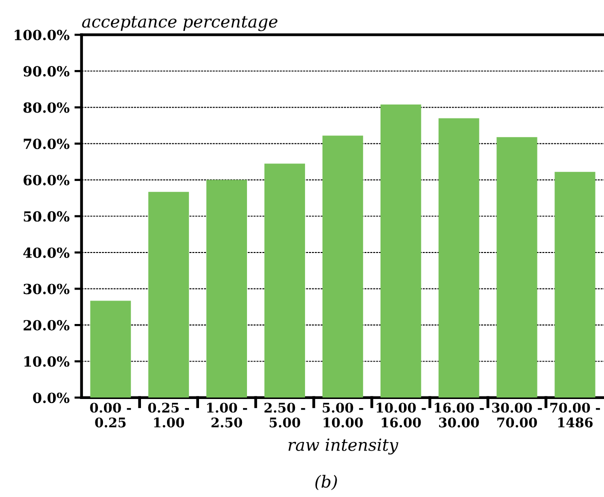 This screenshot has width=604, height=497. Describe the element at coordinates (47, 289) in the screenshot. I see `y-tick-label: 30.0%` at that location.